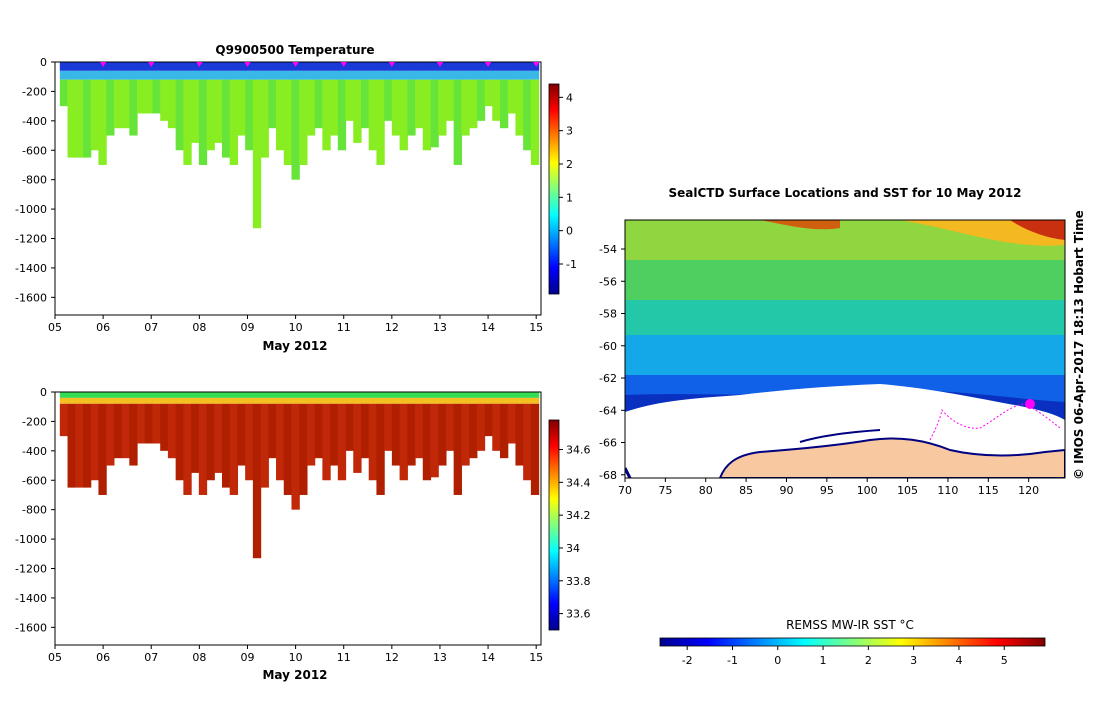 This screenshot has height=704, width=1099. What do you see at coordinates (800, 225) in the screenshot?
I see `sst-hot-patch-west` at bounding box center [800, 225].